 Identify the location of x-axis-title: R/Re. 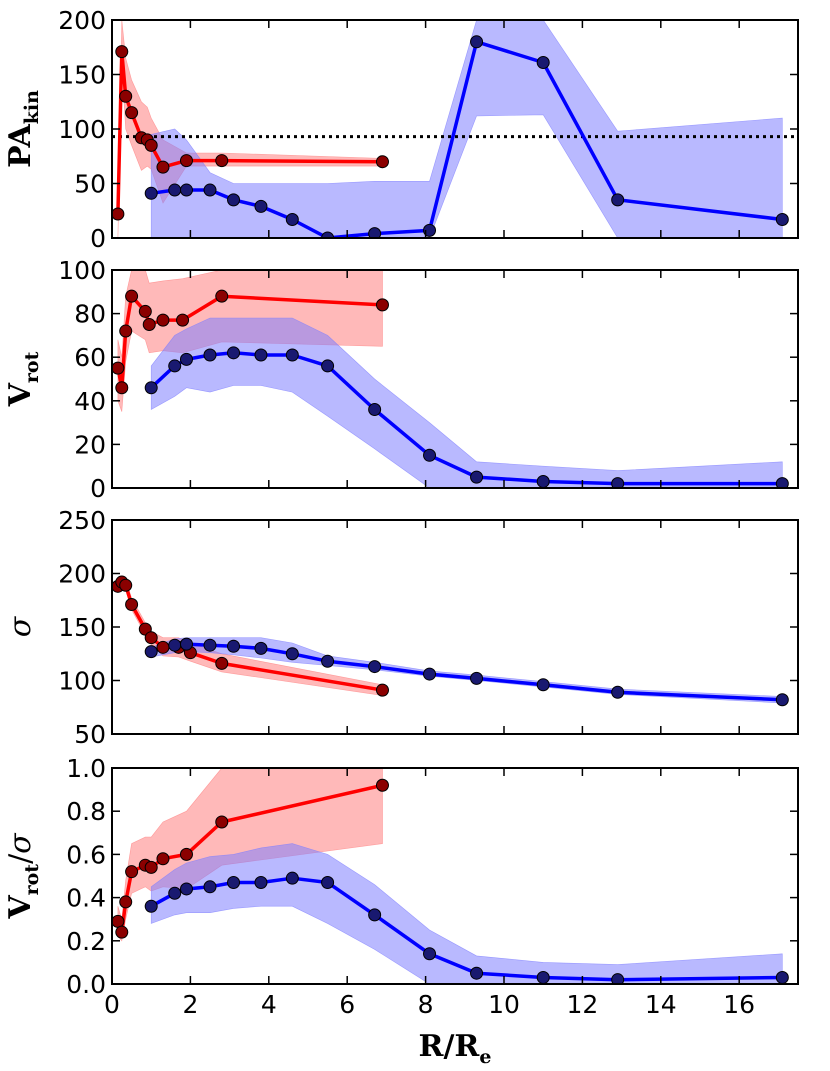
(455, 1048).